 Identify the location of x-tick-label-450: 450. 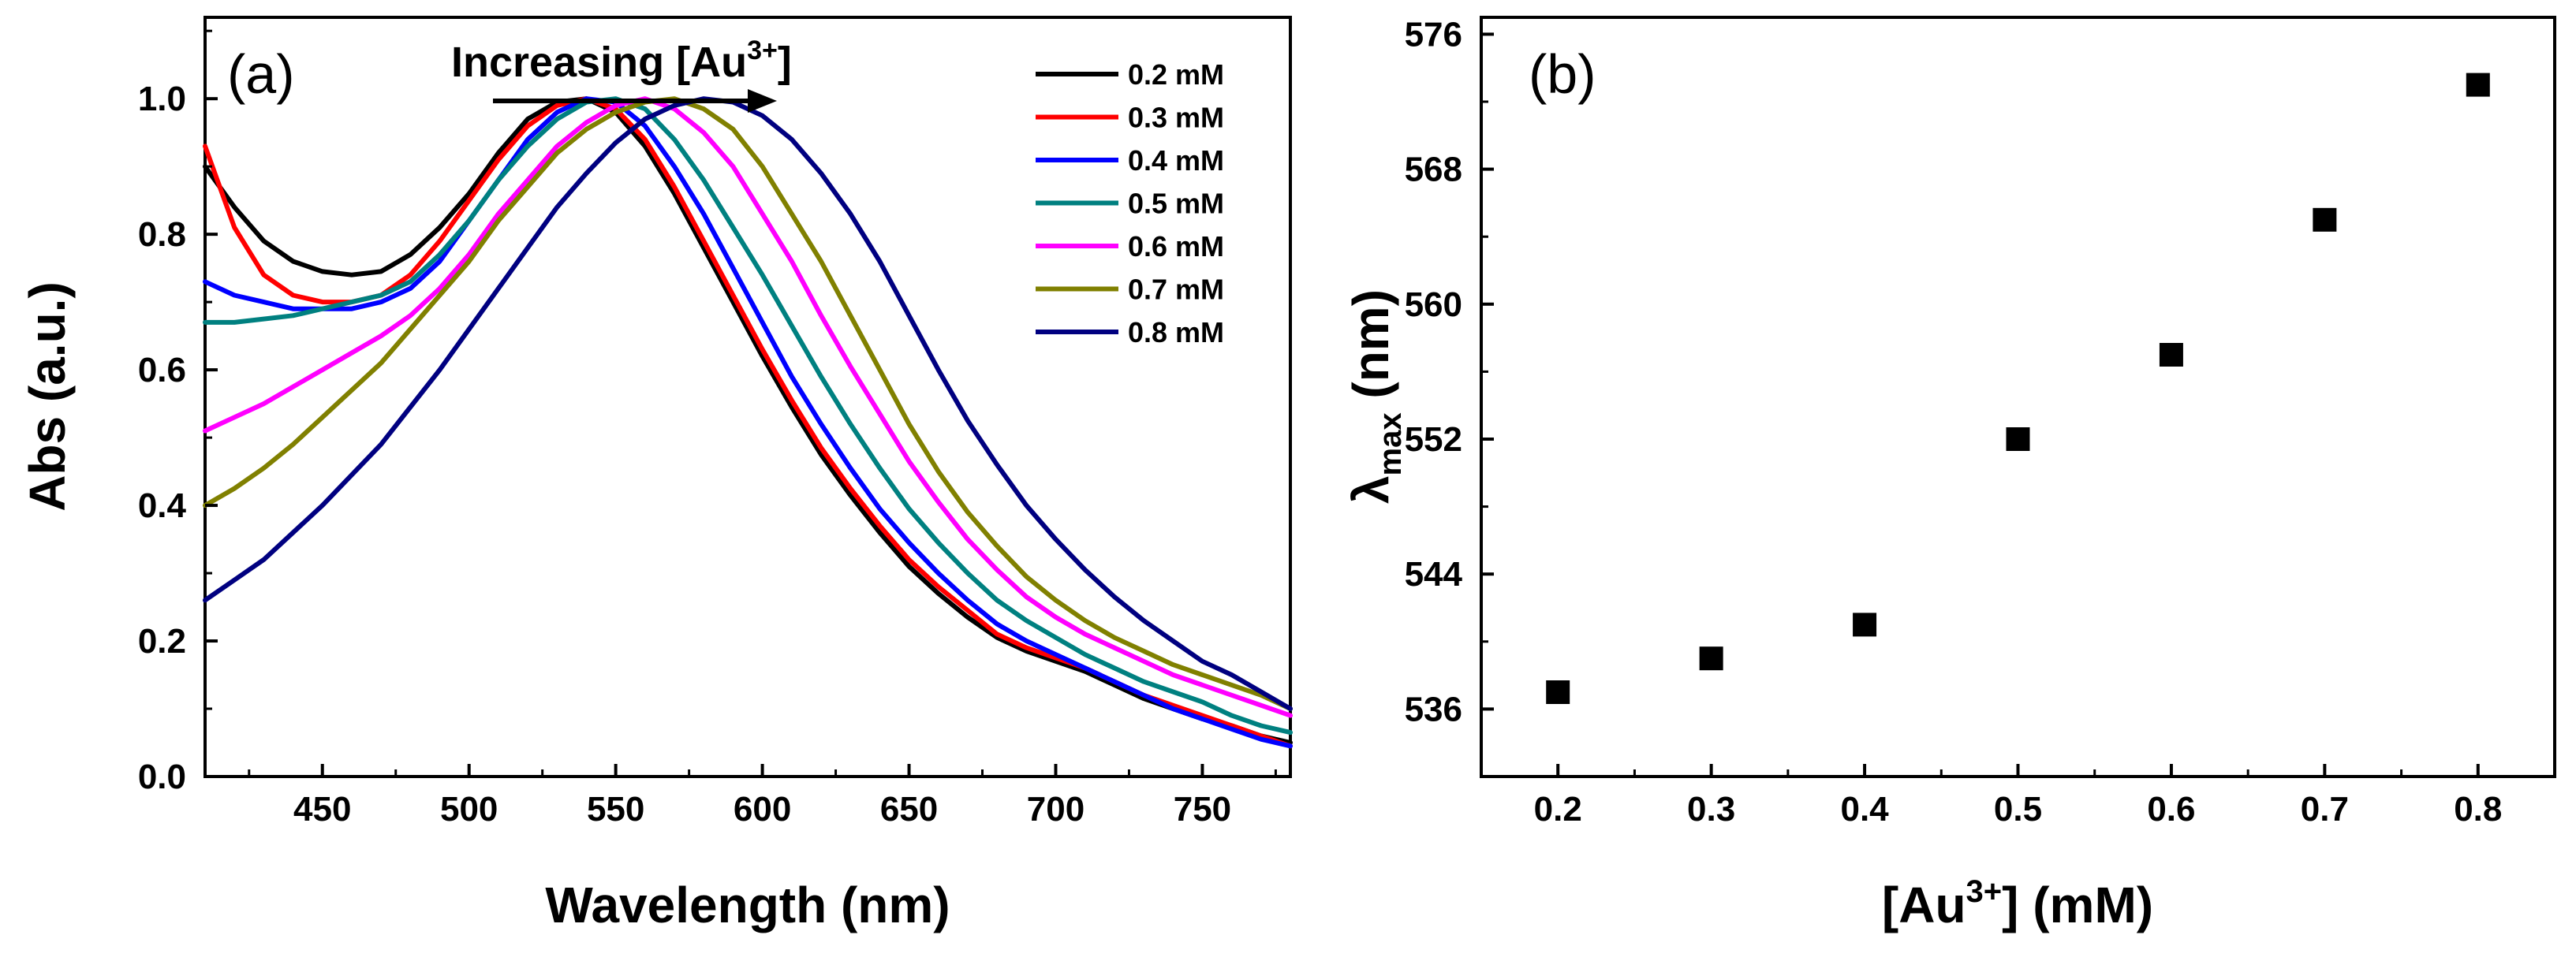
(322, 809).